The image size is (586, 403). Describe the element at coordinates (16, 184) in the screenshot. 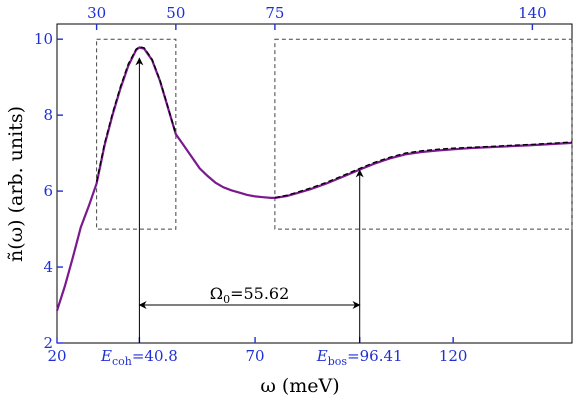

I see `y-axis-title: ñ(ω) (arb. units)` at that location.